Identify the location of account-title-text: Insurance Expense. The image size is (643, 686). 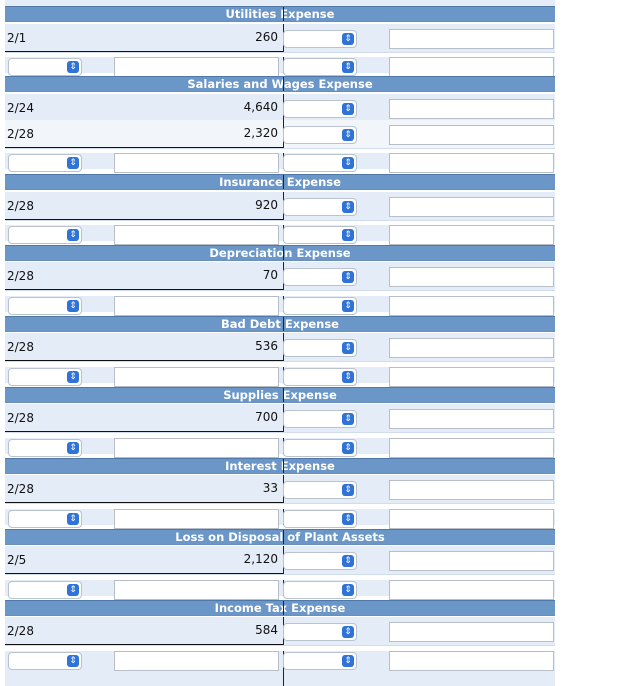
(280, 182).